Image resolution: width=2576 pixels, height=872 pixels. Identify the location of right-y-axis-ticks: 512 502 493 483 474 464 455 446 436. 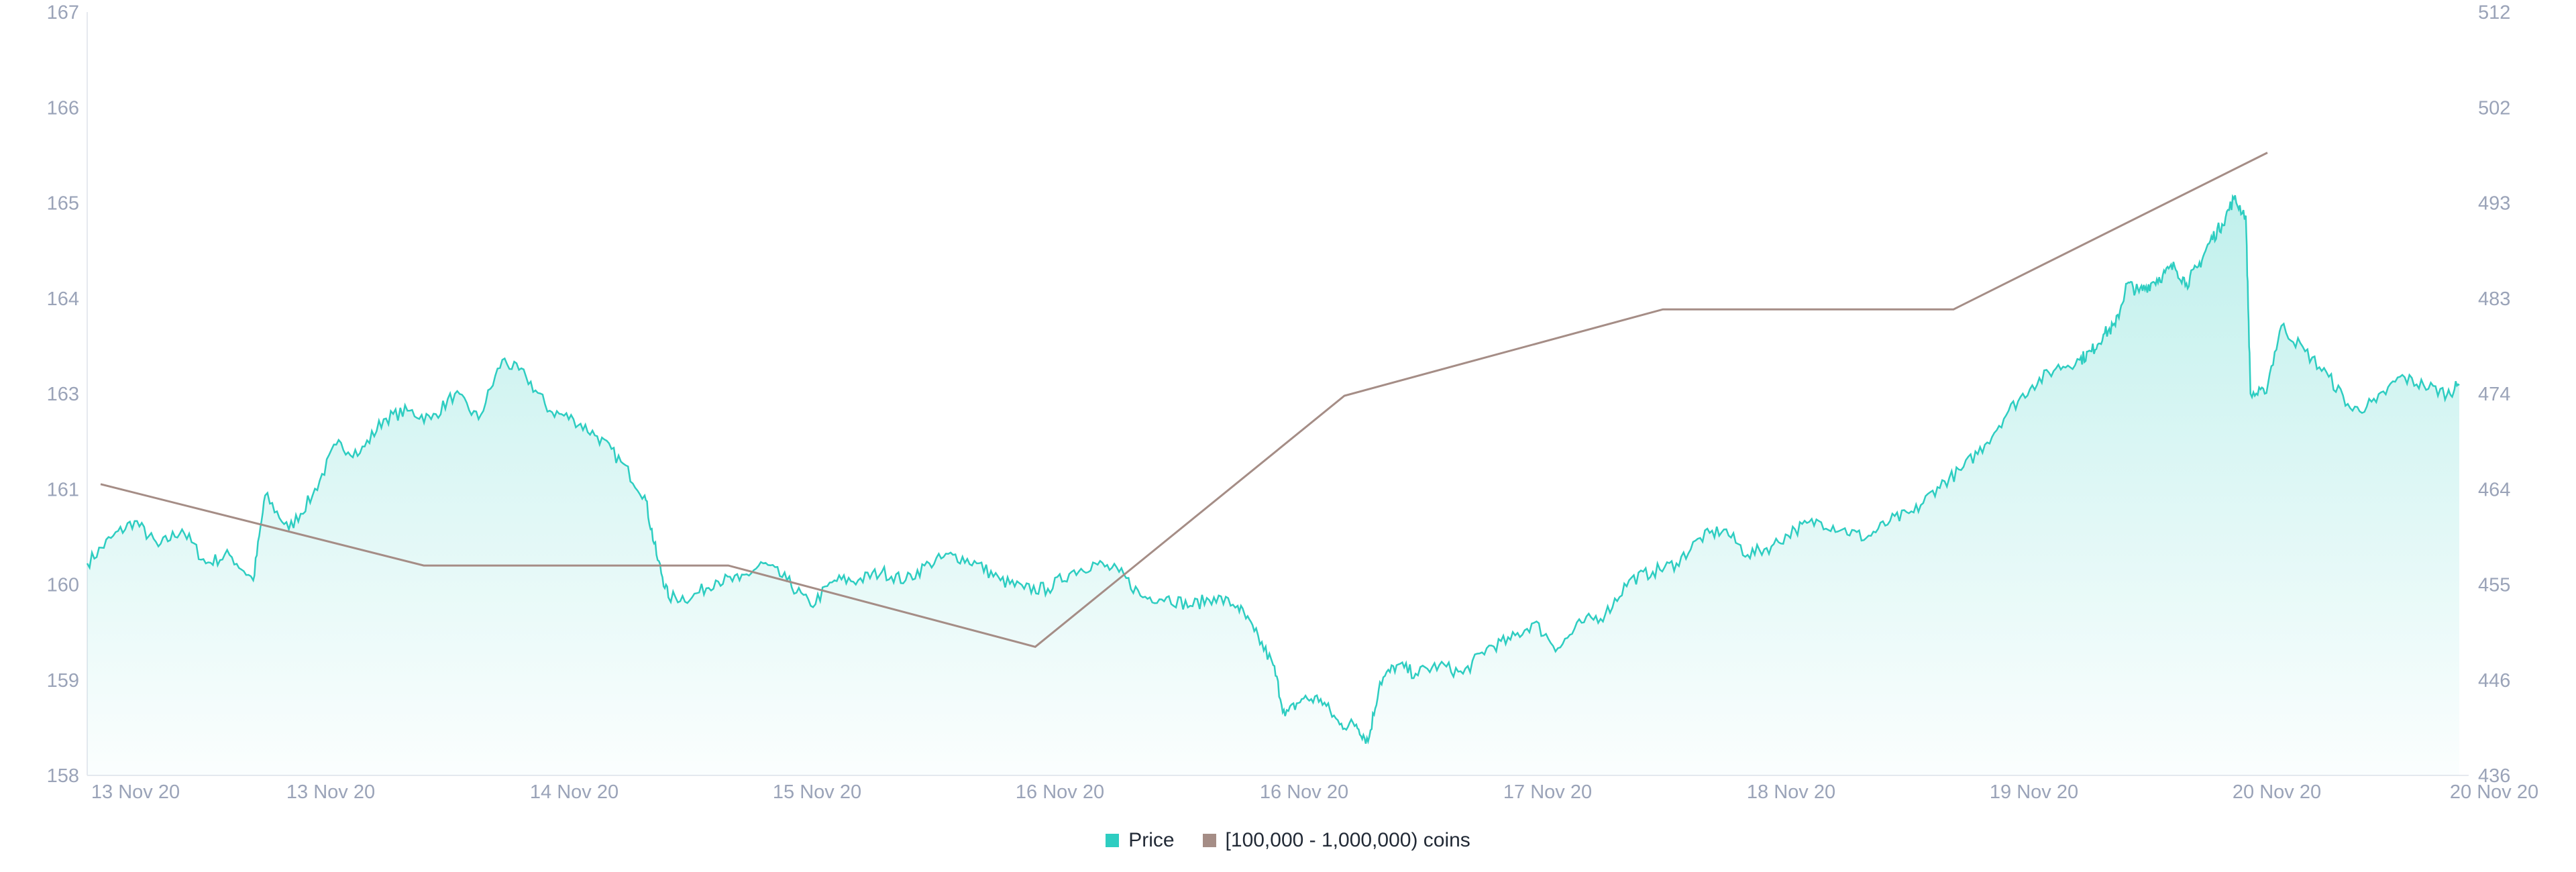
(2494, 395).